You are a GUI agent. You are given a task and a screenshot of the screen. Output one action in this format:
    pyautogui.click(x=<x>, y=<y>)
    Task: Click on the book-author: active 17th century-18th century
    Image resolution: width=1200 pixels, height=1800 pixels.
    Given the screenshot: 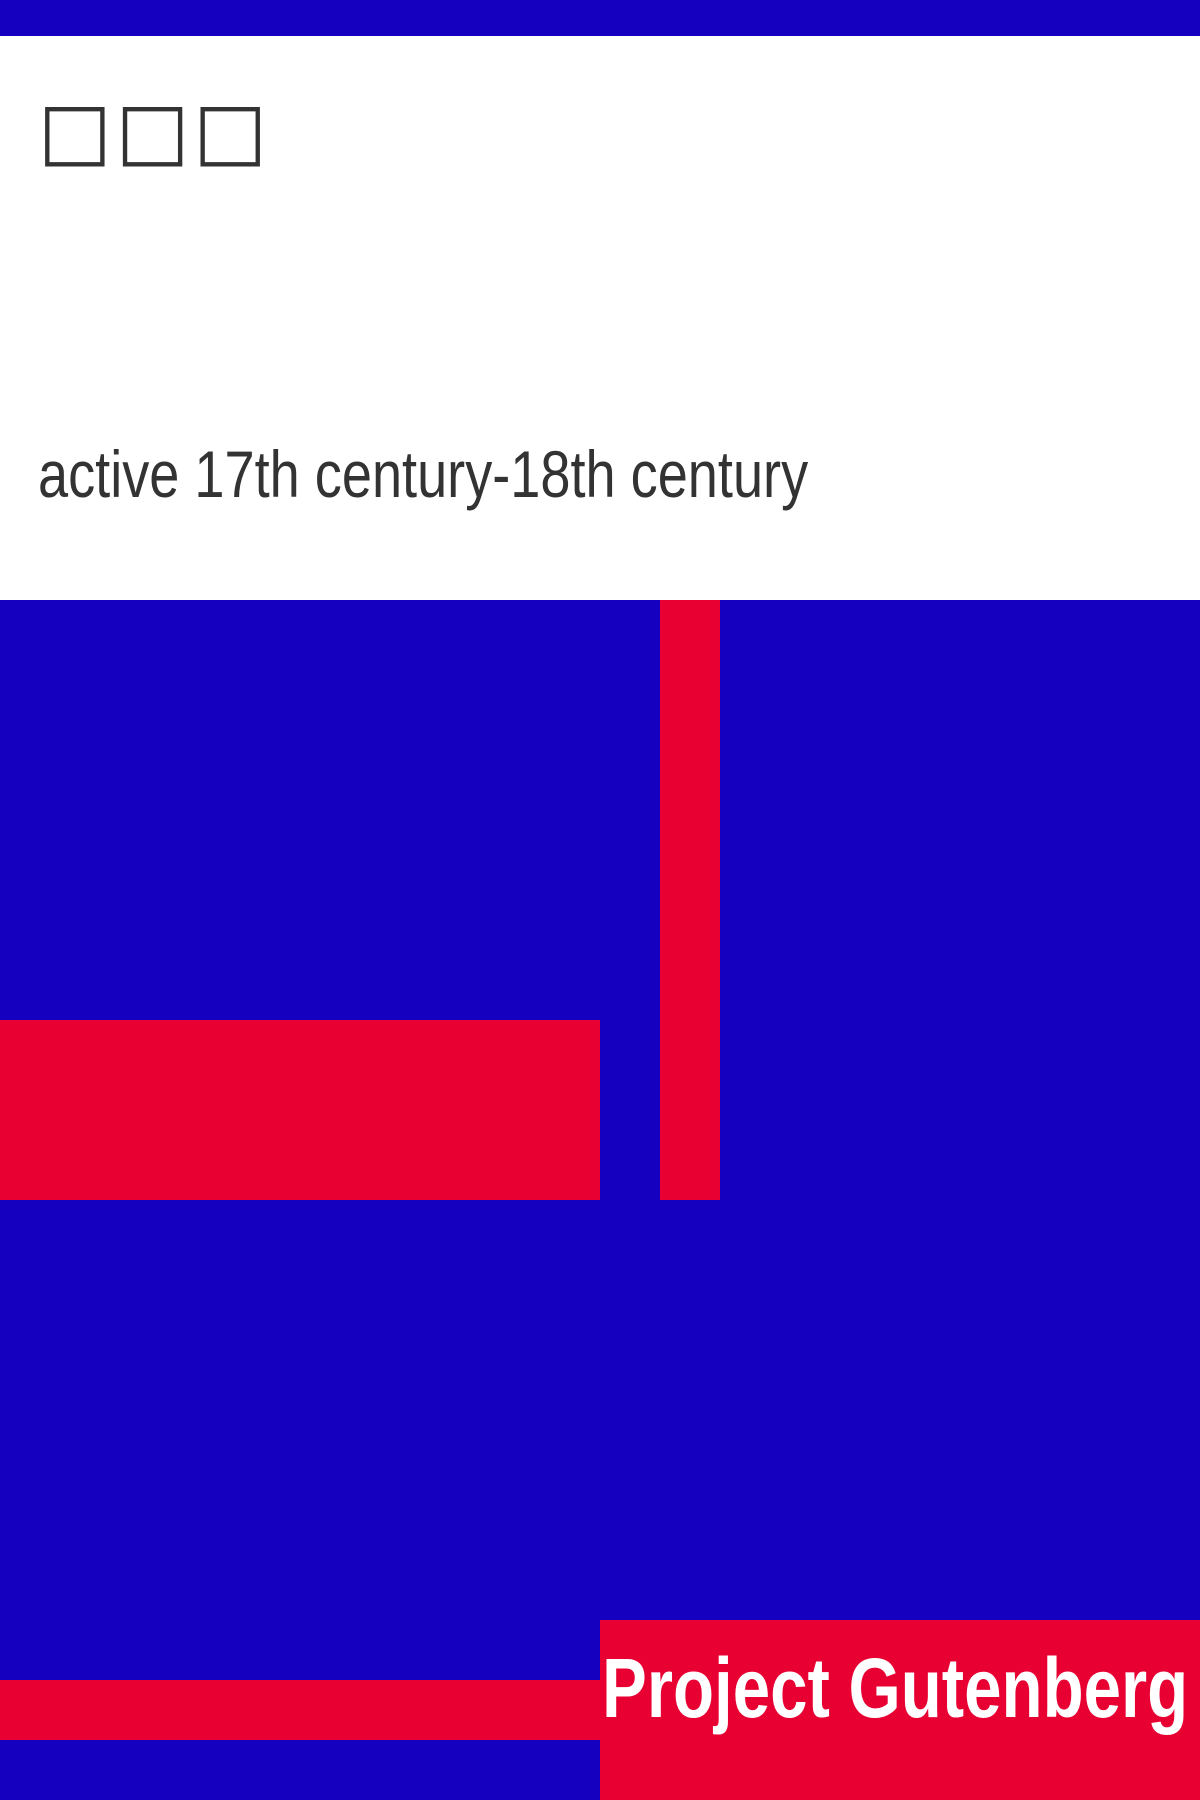 What is the action you would take?
    pyautogui.click(x=423, y=474)
    